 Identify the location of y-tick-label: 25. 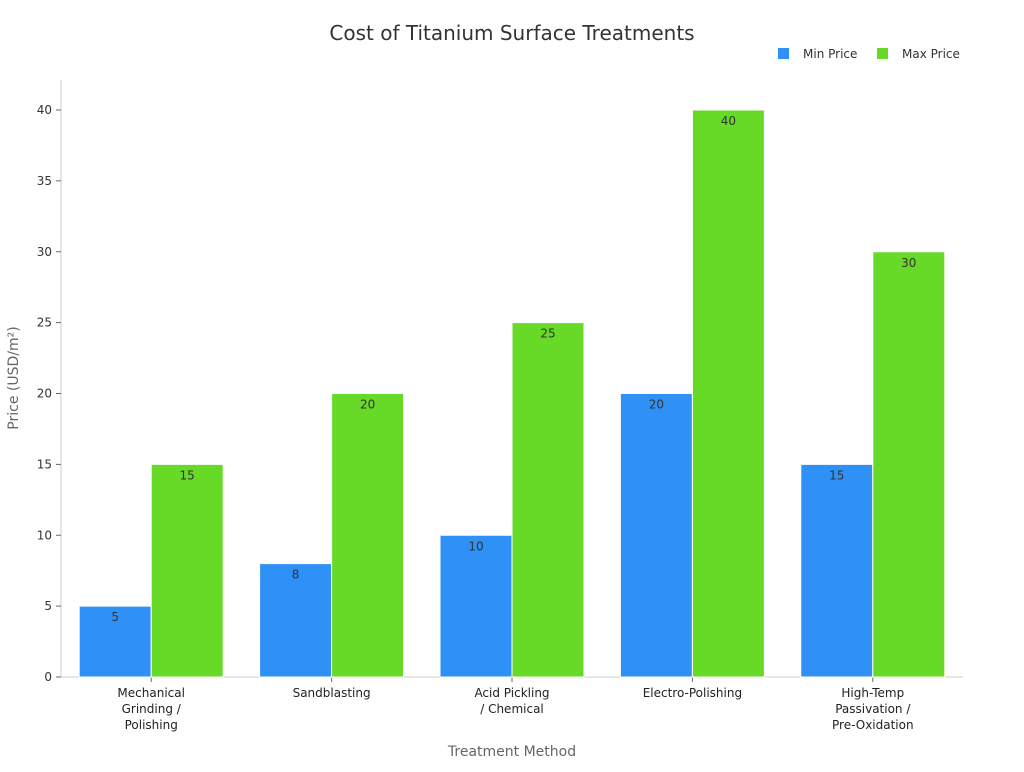
(44, 323).